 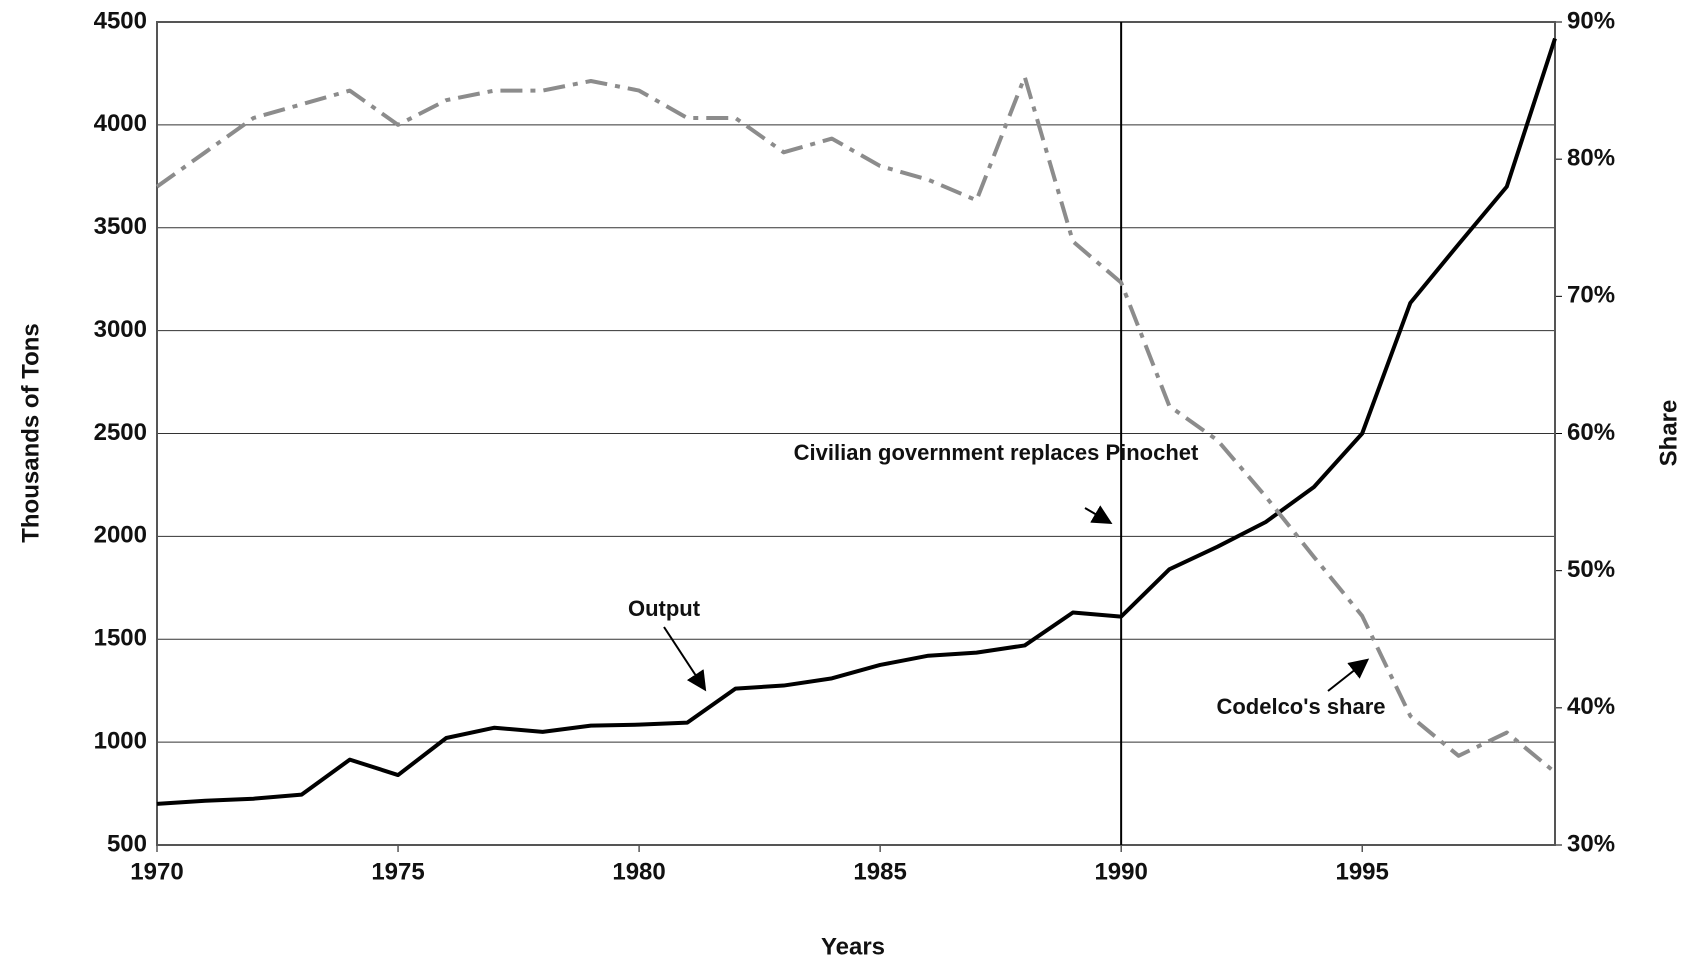 I want to click on y-tick-label: 3500, so click(x=120, y=226).